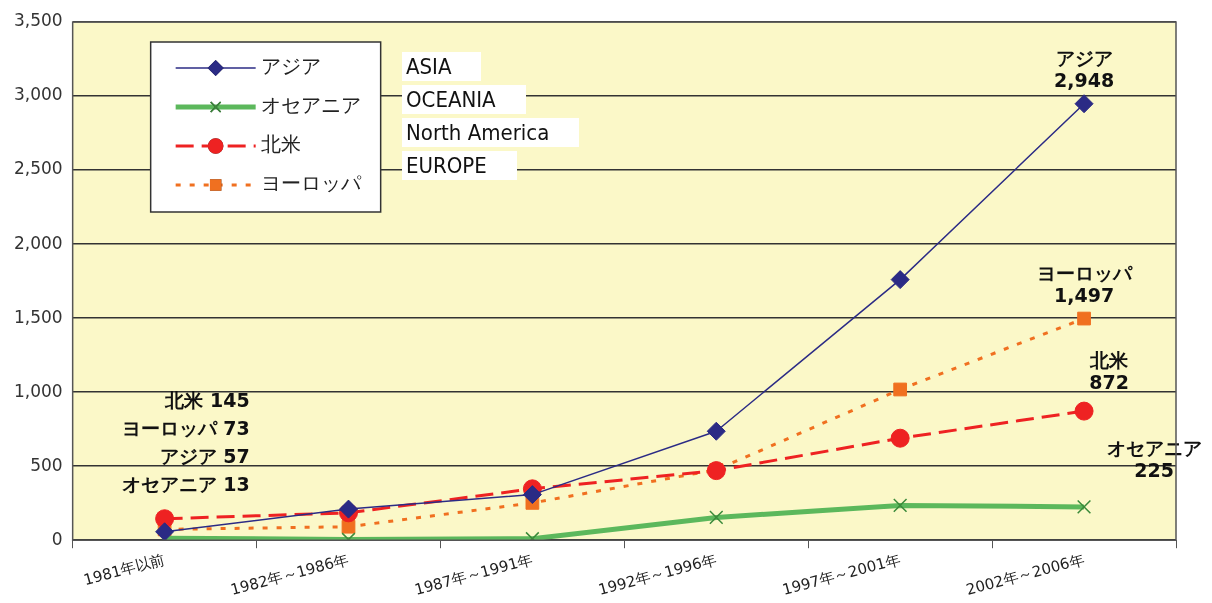 Image resolution: width=1212 pixels, height=603 pixels. Describe the element at coordinates (38, 20) in the screenshot. I see `y-tick-label: 3,500` at that location.